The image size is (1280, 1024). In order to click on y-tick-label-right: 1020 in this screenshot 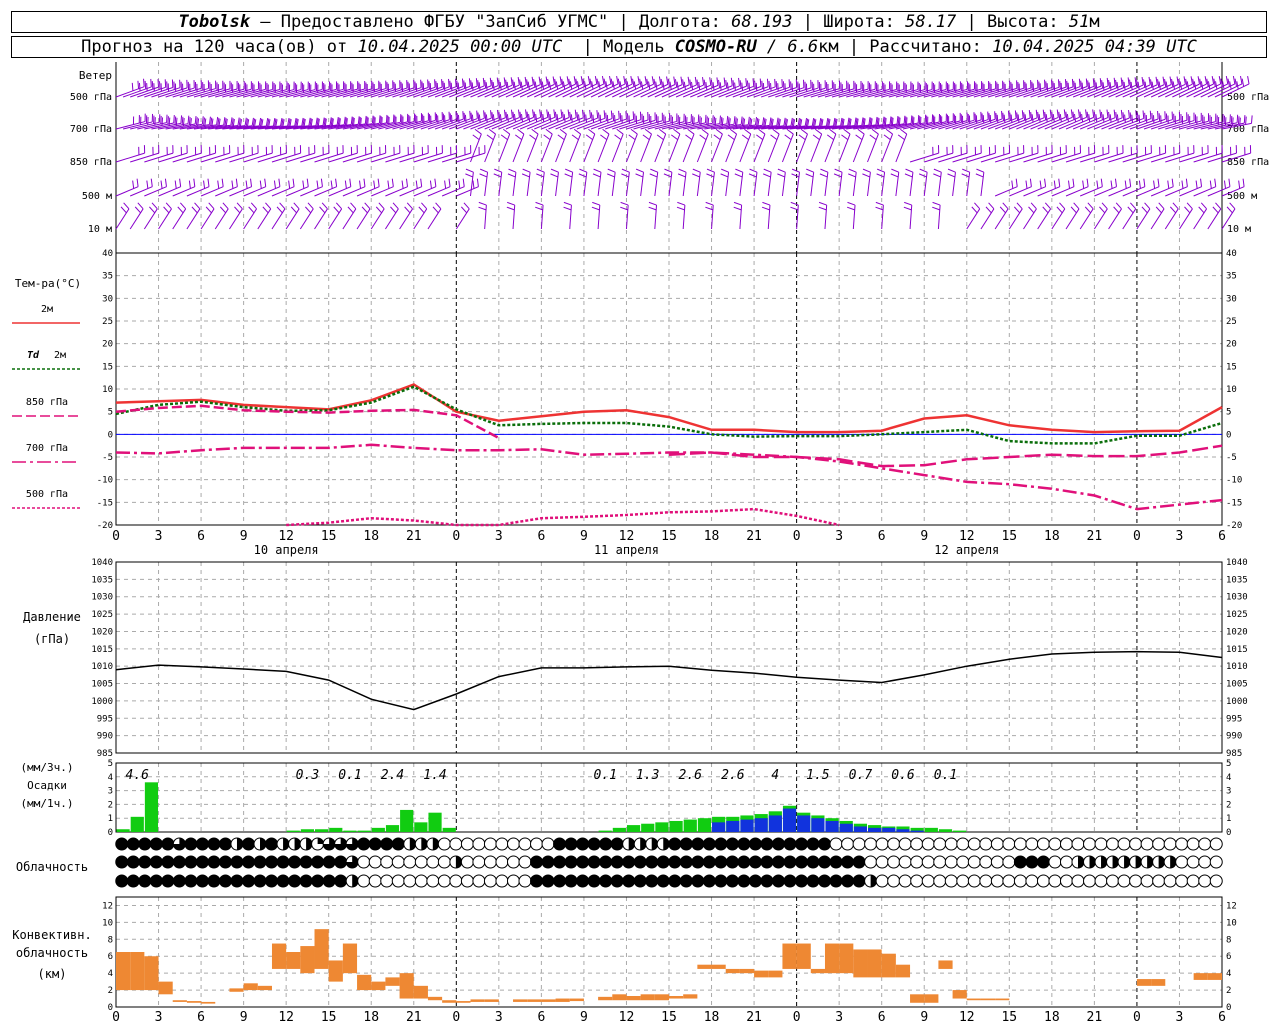, I will do `click(1237, 632)`.